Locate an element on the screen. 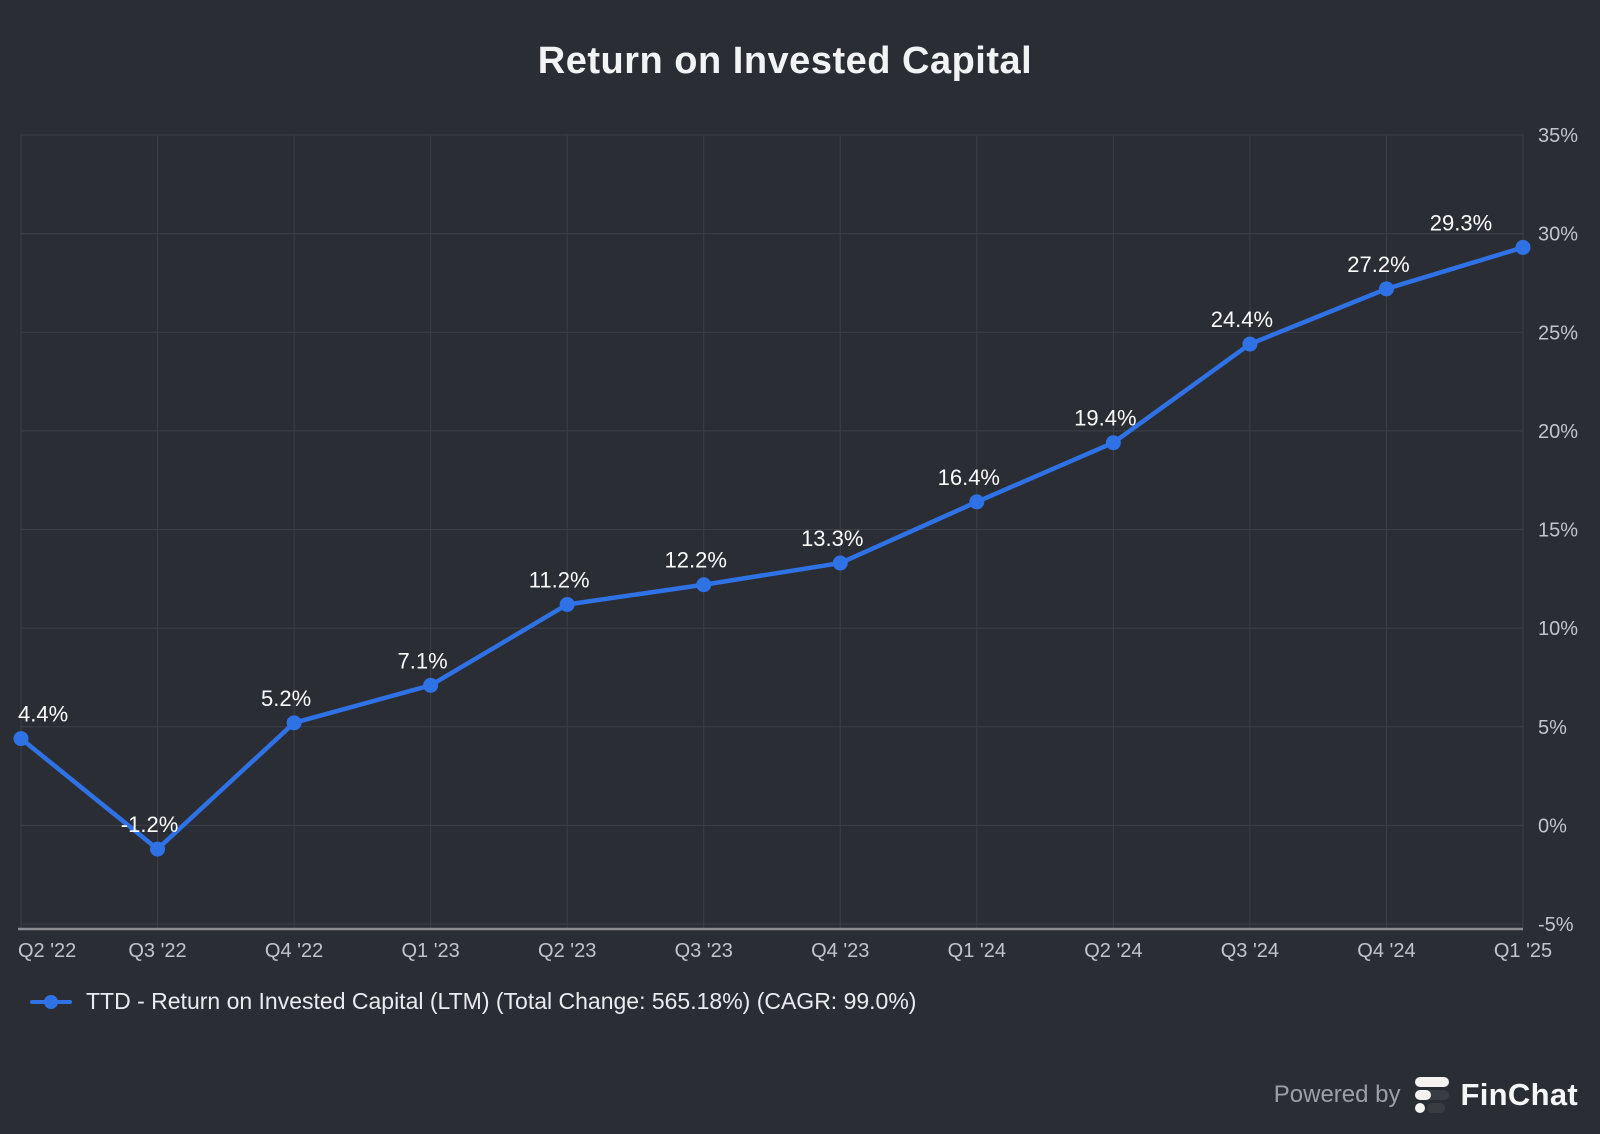 The image size is (1600, 1134). y-axis-tick-label: 25% is located at coordinates (1558, 333).